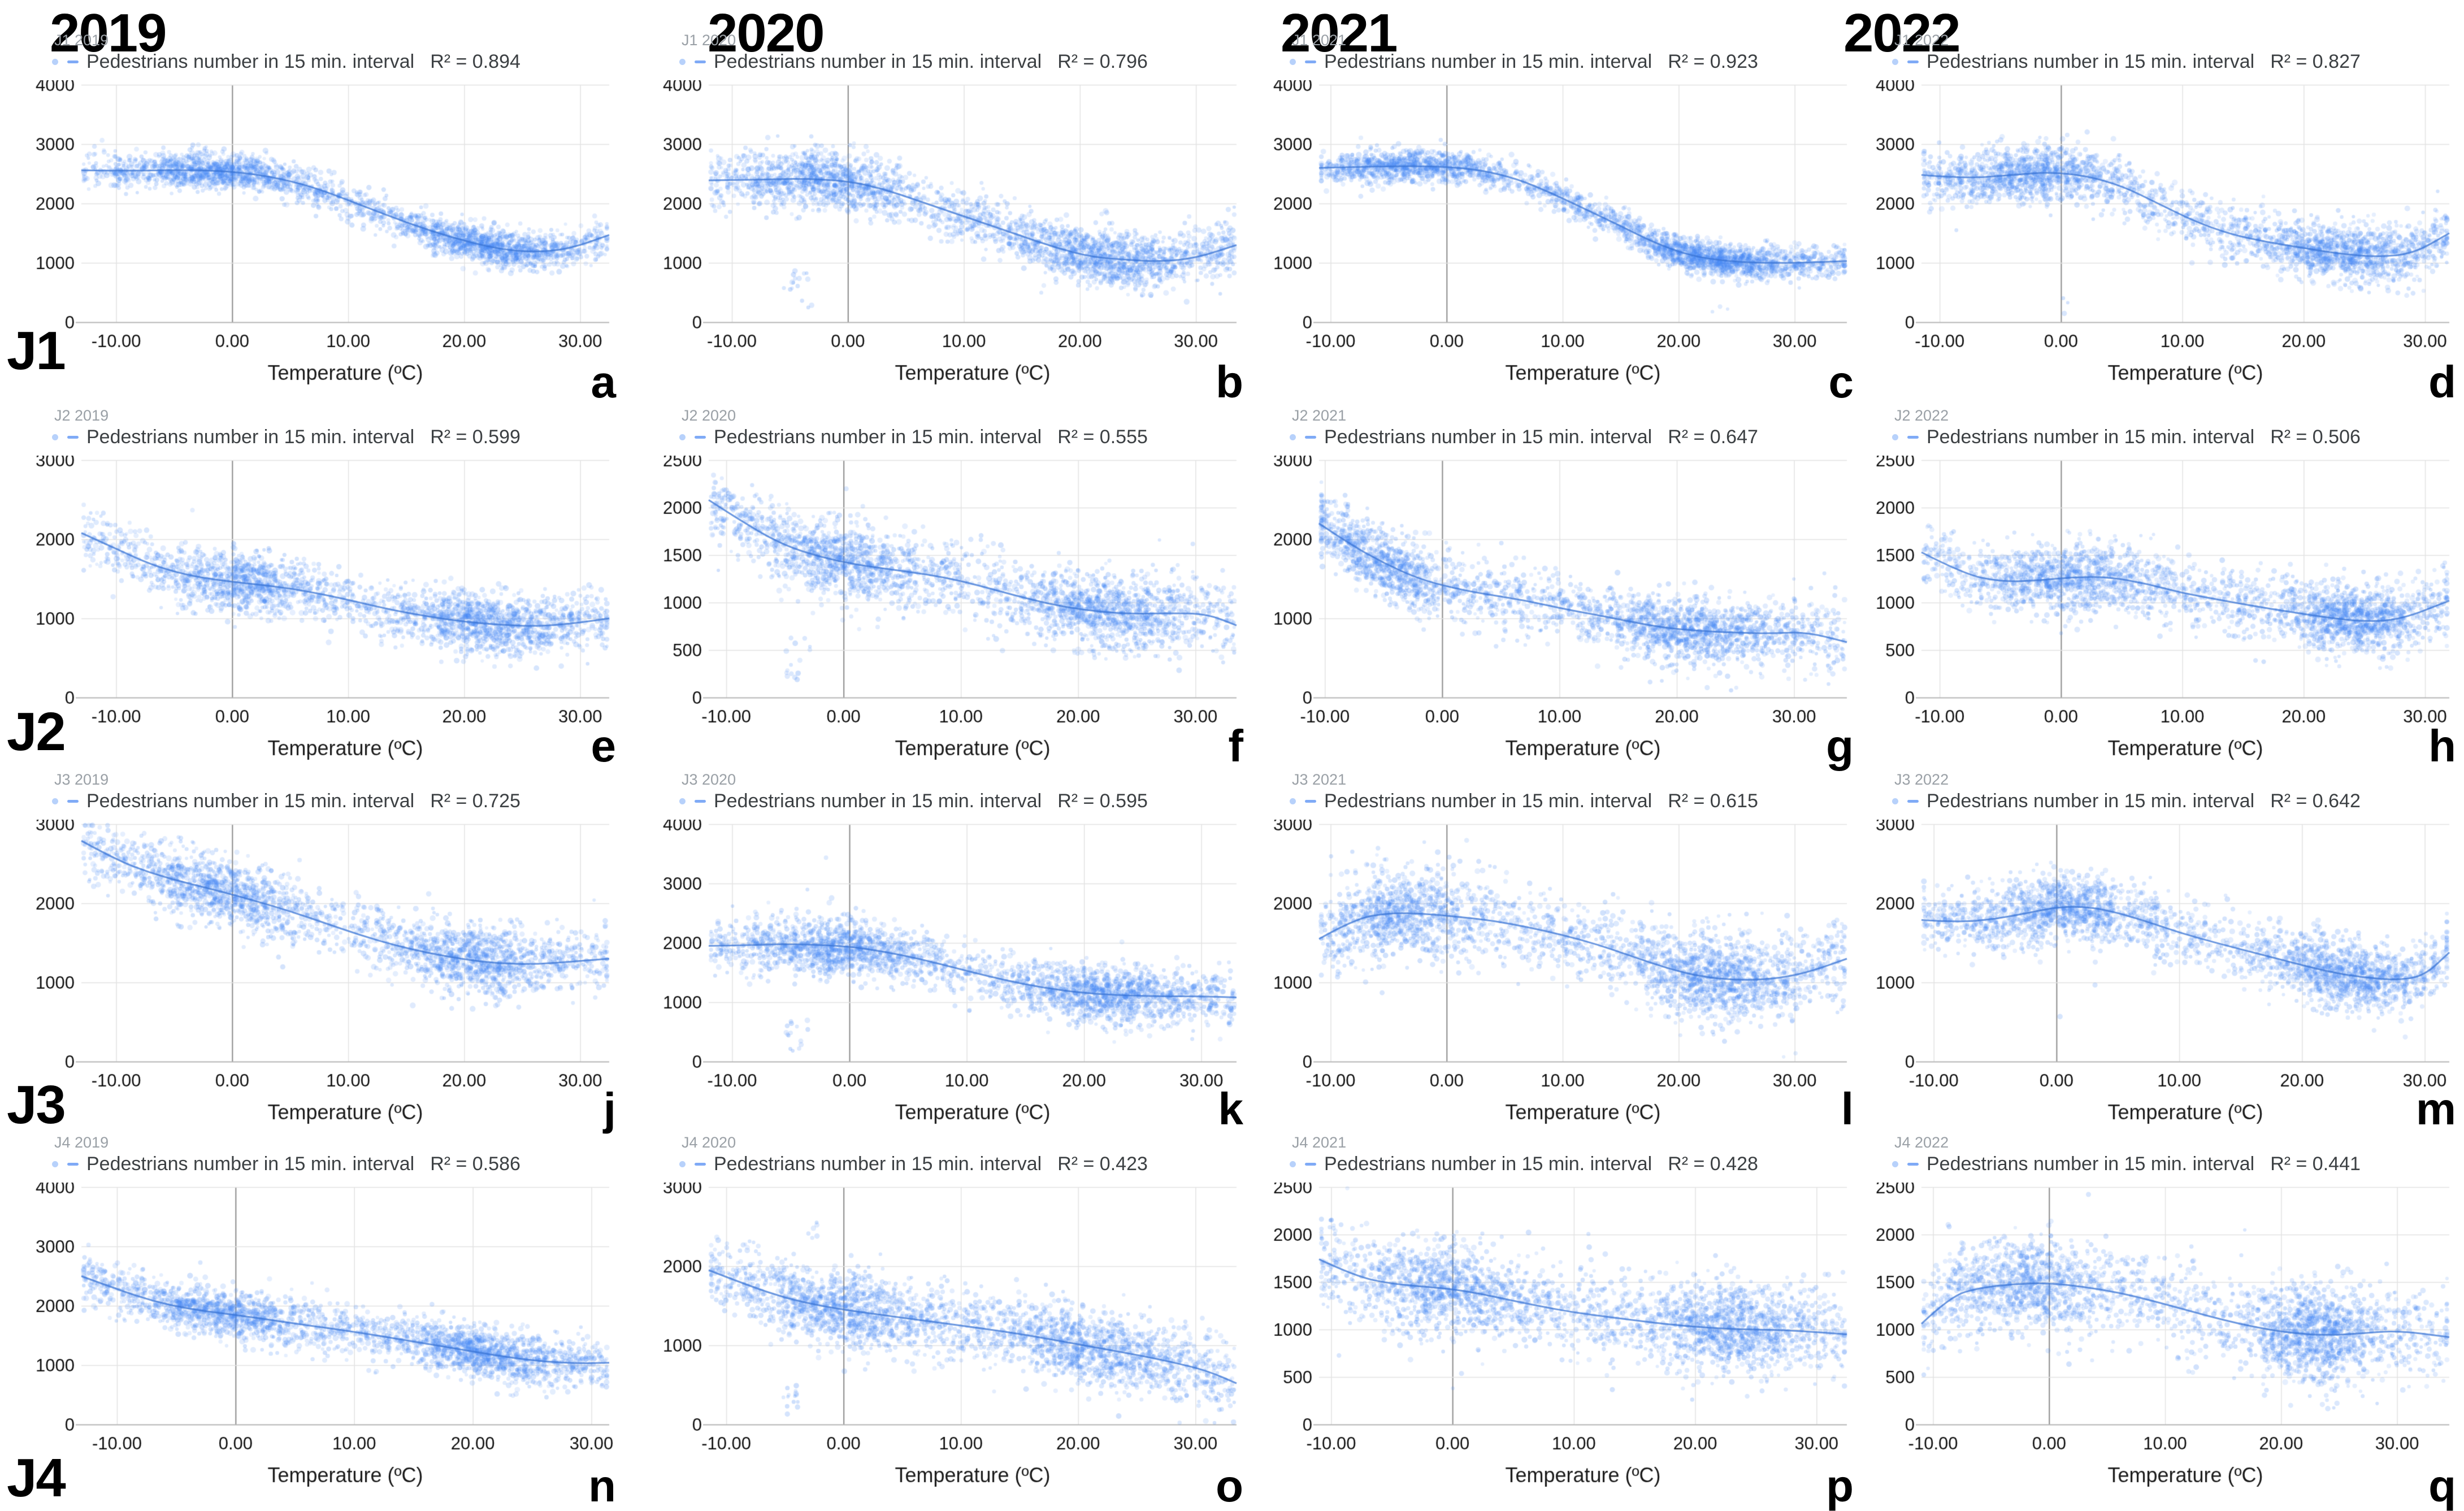  Describe the element at coordinates (1102, 1164) in the screenshot. I see `r-squared-value: R² = 0.423` at that location.